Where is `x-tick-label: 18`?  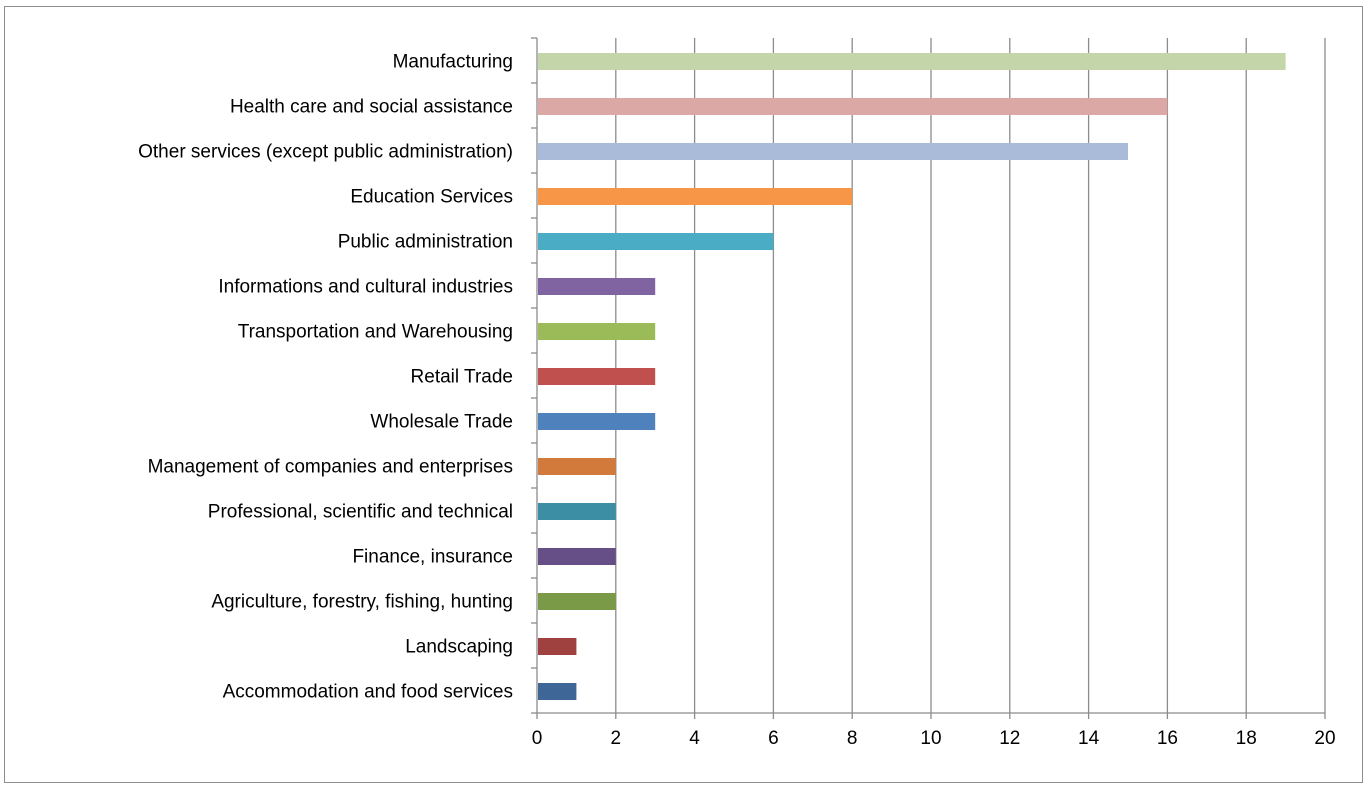 x-tick-label: 18 is located at coordinates (1246, 738).